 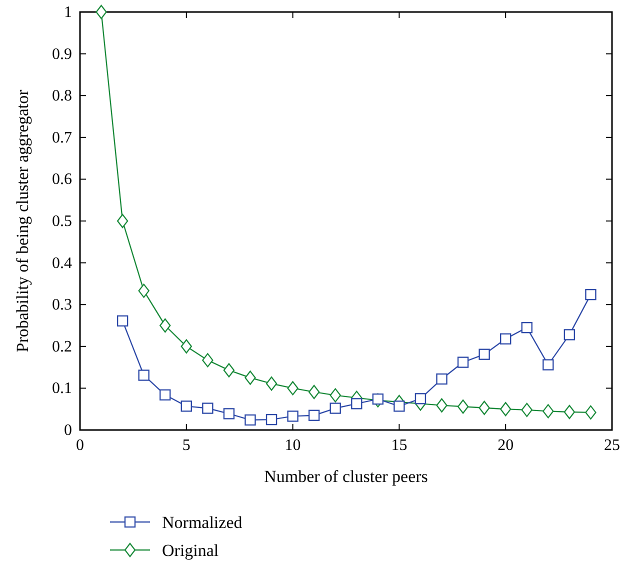 I want to click on legend-label: Original, so click(x=190, y=550).